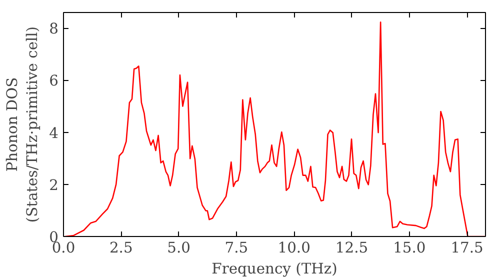 The height and width of the screenshot is (280, 500). I want to click on x-tick-label: 7.5, so click(236, 248).